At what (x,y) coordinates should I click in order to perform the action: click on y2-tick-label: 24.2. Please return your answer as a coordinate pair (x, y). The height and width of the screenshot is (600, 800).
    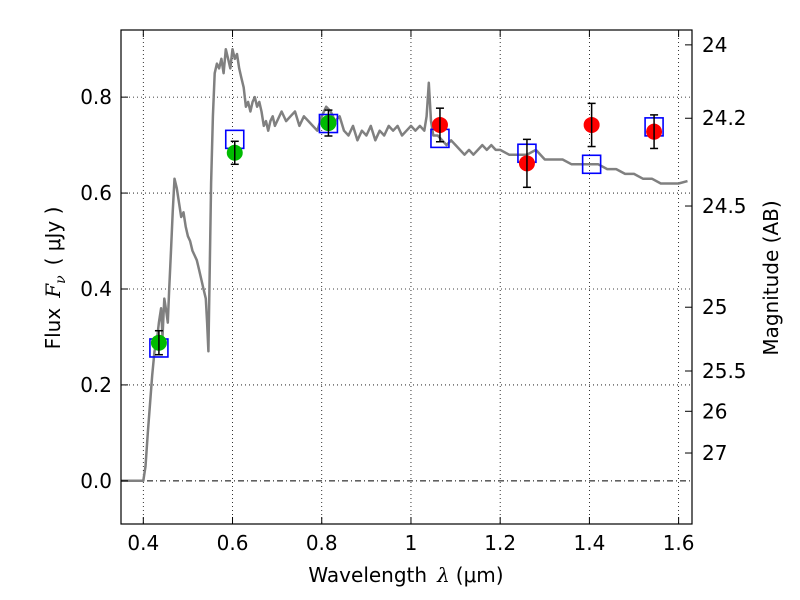
    Looking at the image, I should click on (724, 118).